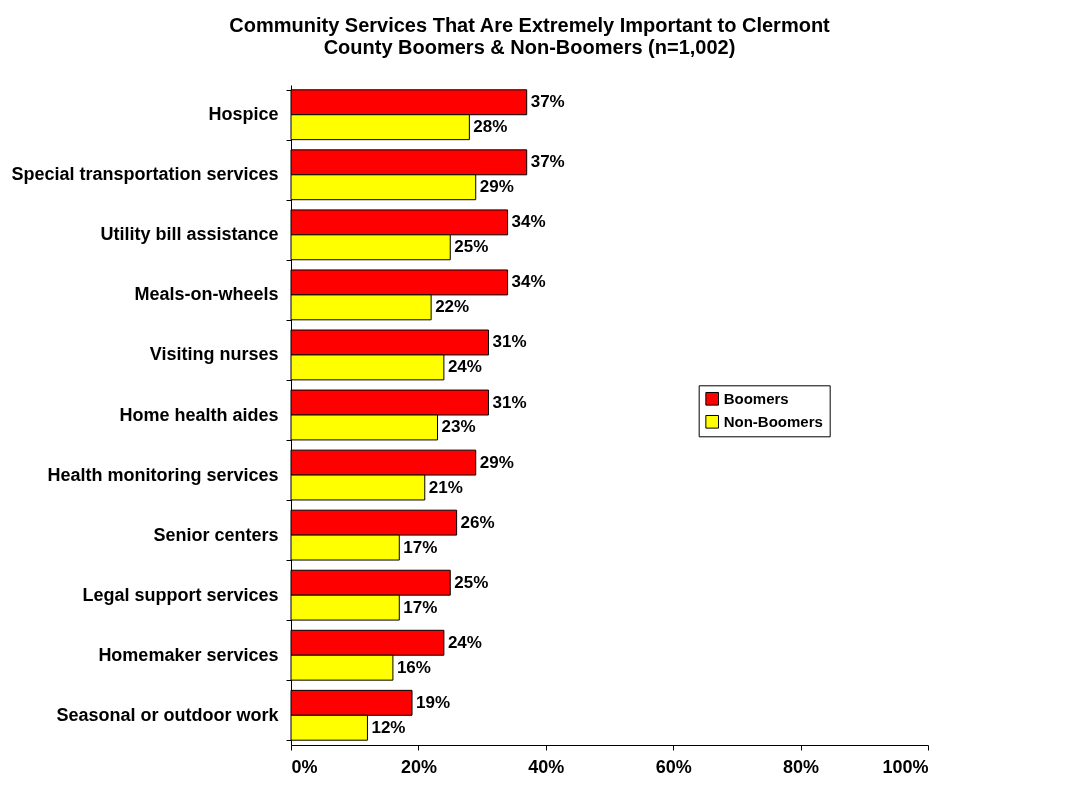 The image size is (1084, 808). I want to click on legend-label: Boomers, so click(756, 398).